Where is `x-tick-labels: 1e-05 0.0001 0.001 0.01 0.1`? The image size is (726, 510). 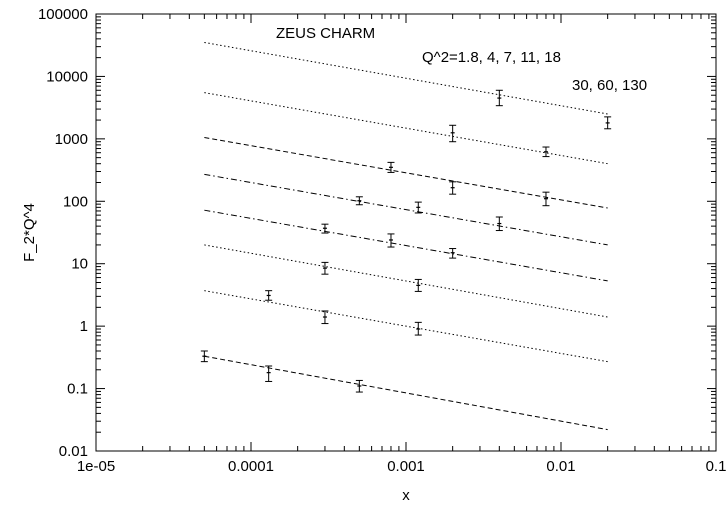
x-tick-labels: 1e-05 0.0001 0.001 0.01 0.1 is located at coordinates (401, 466).